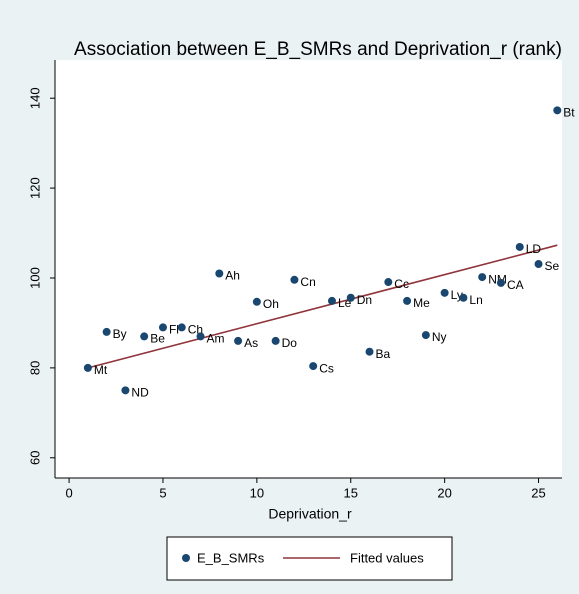 The height and width of the screenshot is (594, 579). I want to click on point-label: Be, so click(157, 339).